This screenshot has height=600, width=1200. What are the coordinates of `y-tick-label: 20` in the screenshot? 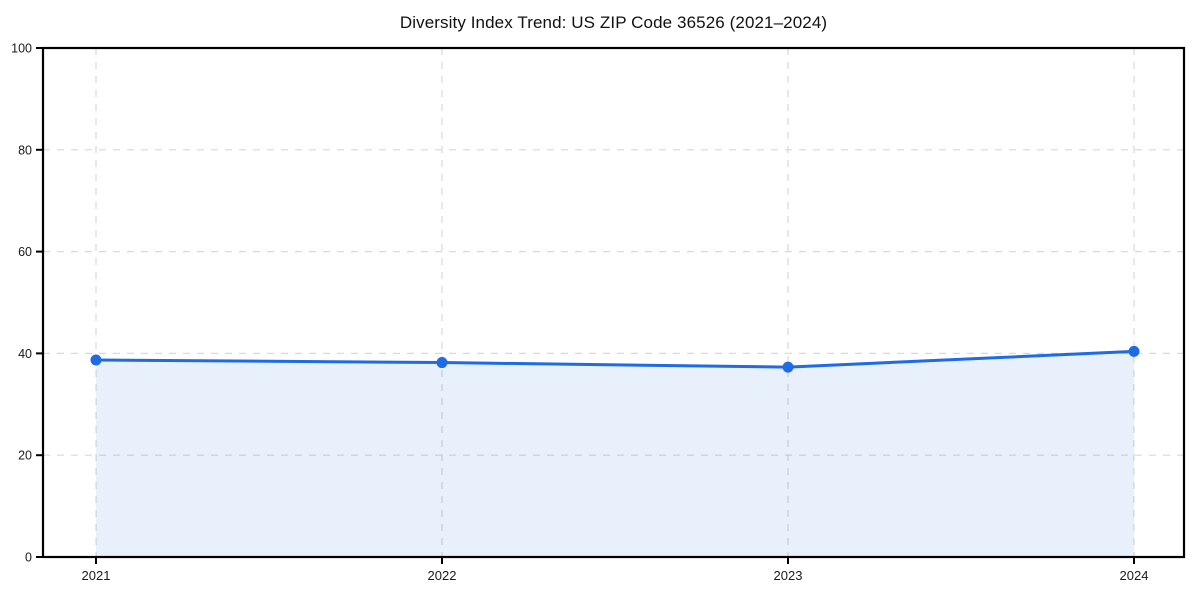 It's located at (25, 456).